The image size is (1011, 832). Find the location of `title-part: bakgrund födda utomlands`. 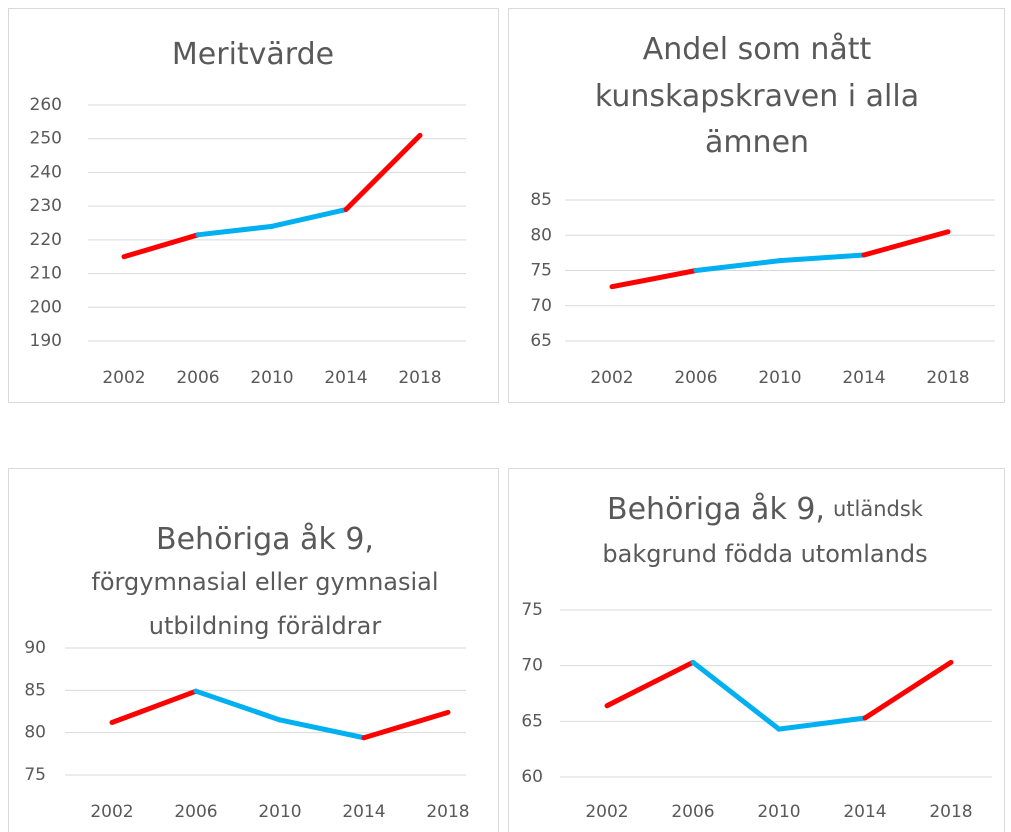

title-part: bakgrund födda utomlands is located at coordinates (764, 554).